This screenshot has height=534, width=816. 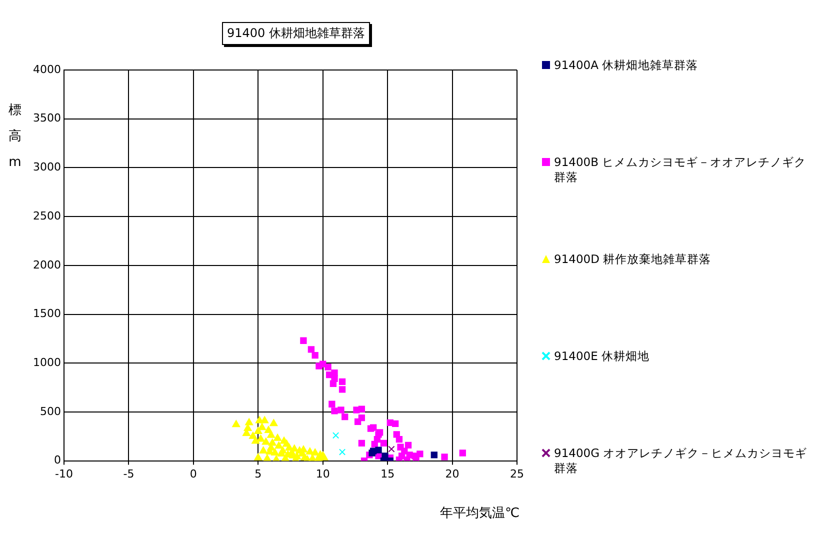 I want to click on y-tick-label: 3000, so click(x=46, y=167).